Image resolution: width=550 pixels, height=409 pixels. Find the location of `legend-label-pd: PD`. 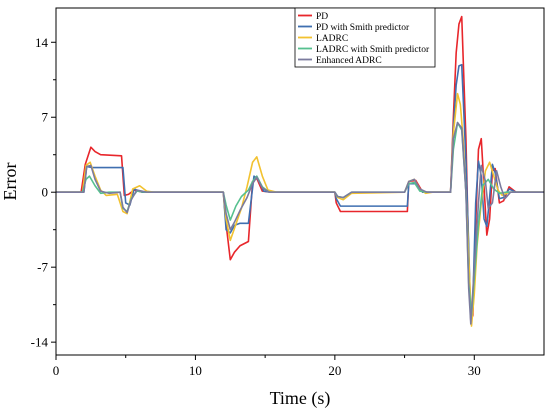

legend-label-pd: PD is located at coordinates (322, 17).